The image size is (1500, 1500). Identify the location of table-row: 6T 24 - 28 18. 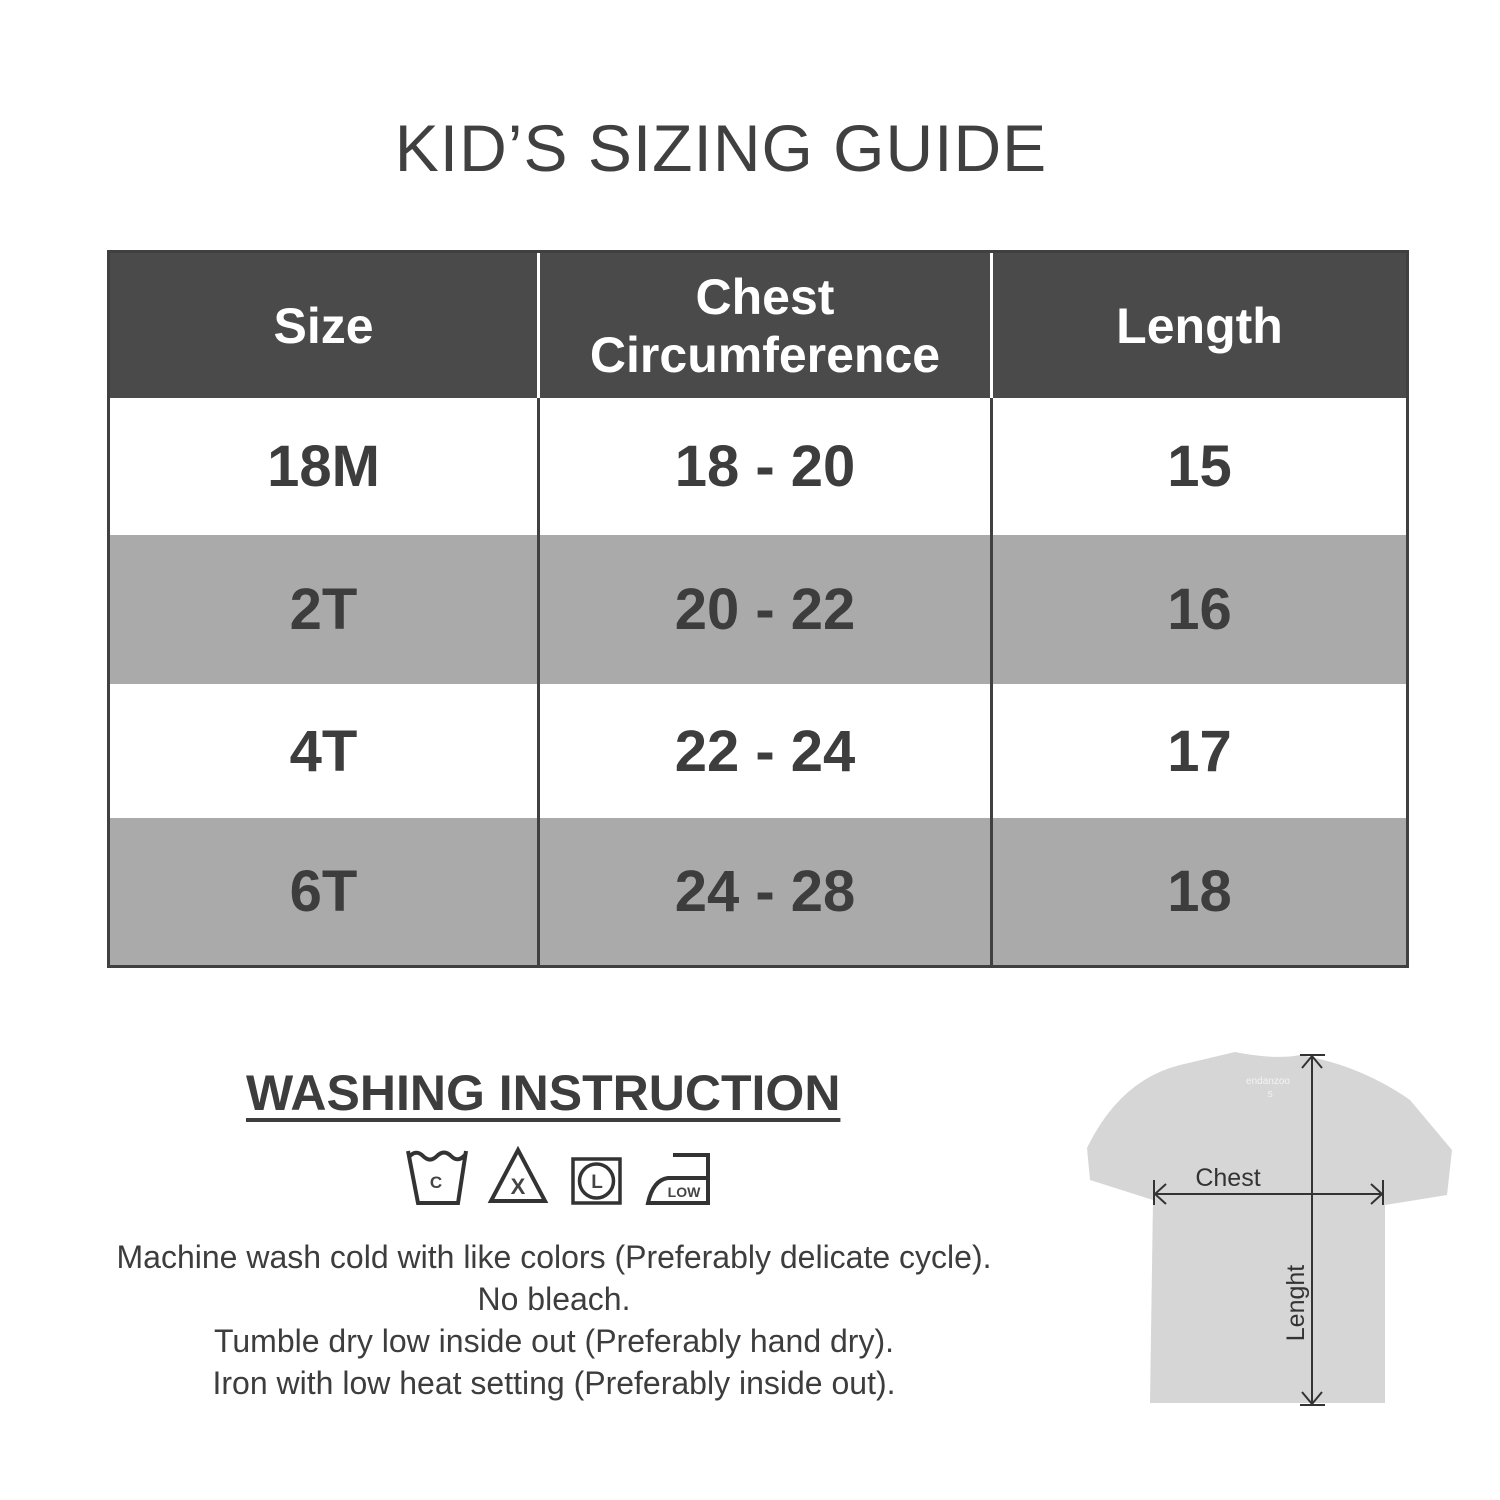
(758, 891).